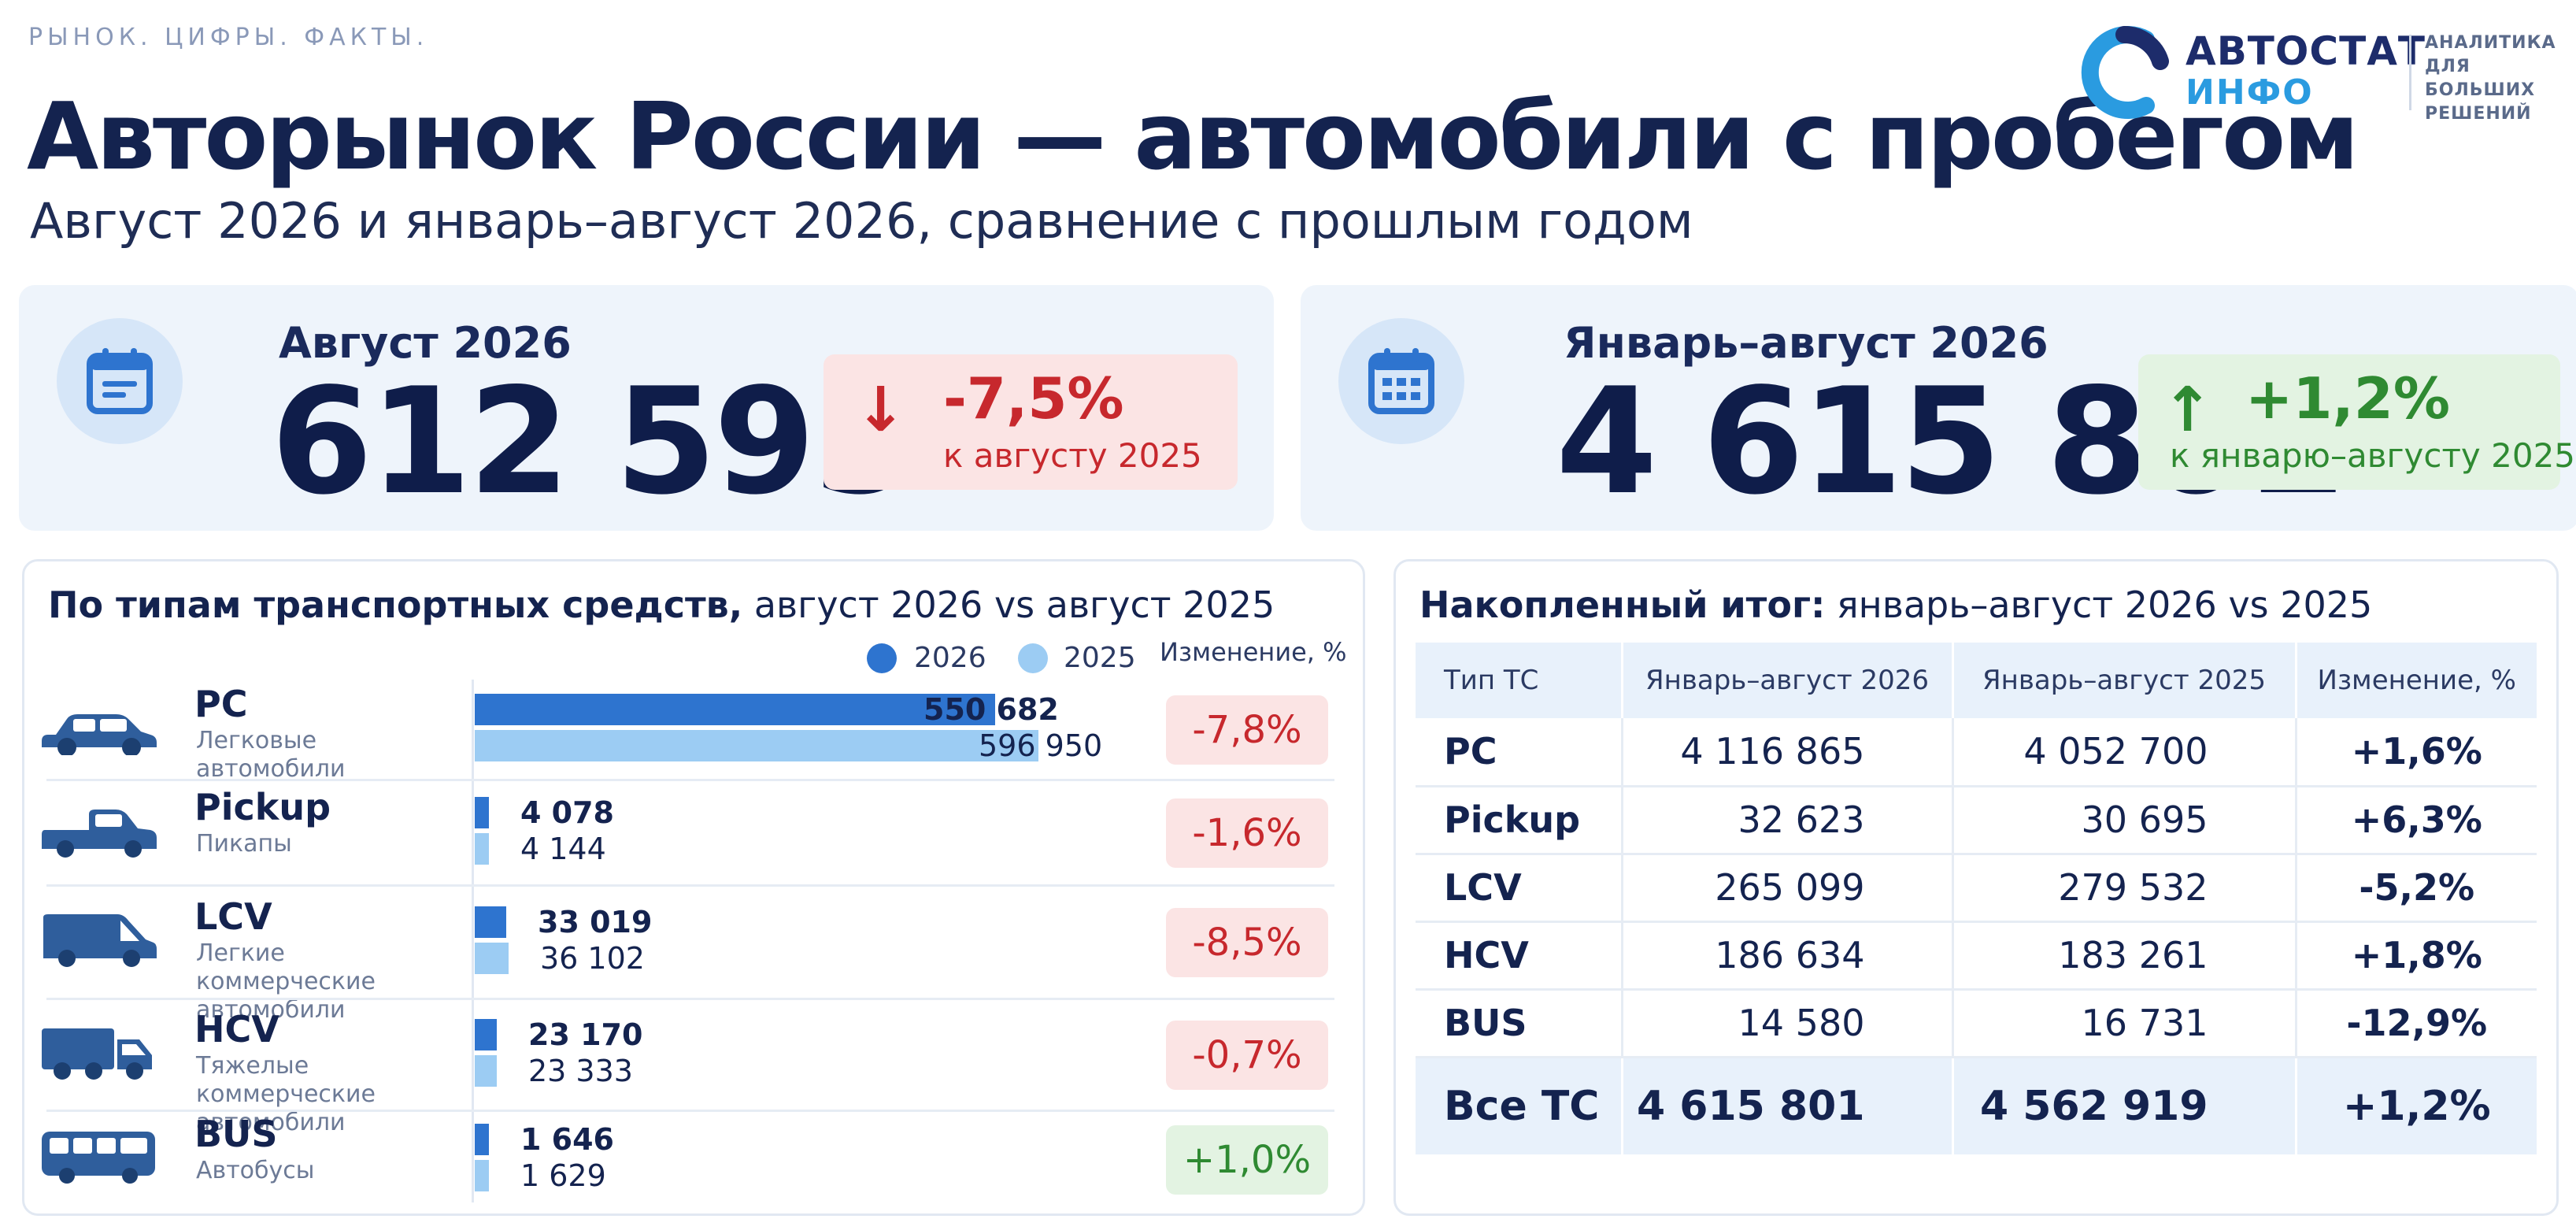 The height and width of the screenshot is (1219, 2576). What do you see at coordinates (1247, 1055) in the screenshot?
I see `change-badge: -0,7%` at bounding box center [1247, 1055].